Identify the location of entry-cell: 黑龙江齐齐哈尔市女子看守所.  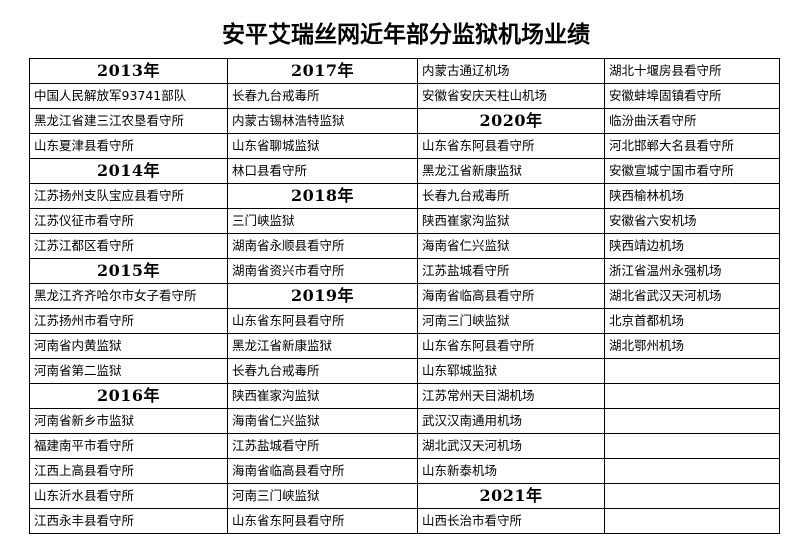
(128, 296).